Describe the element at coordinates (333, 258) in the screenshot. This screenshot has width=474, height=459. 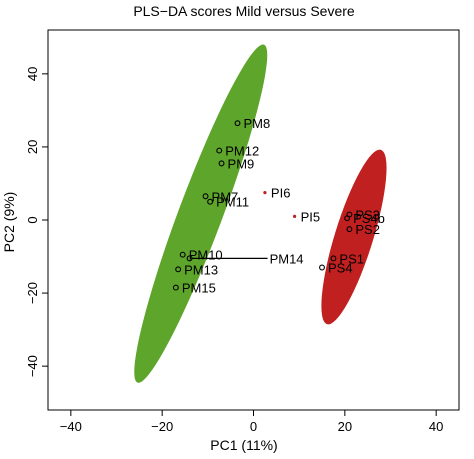
I see `point-ps1` at that location.